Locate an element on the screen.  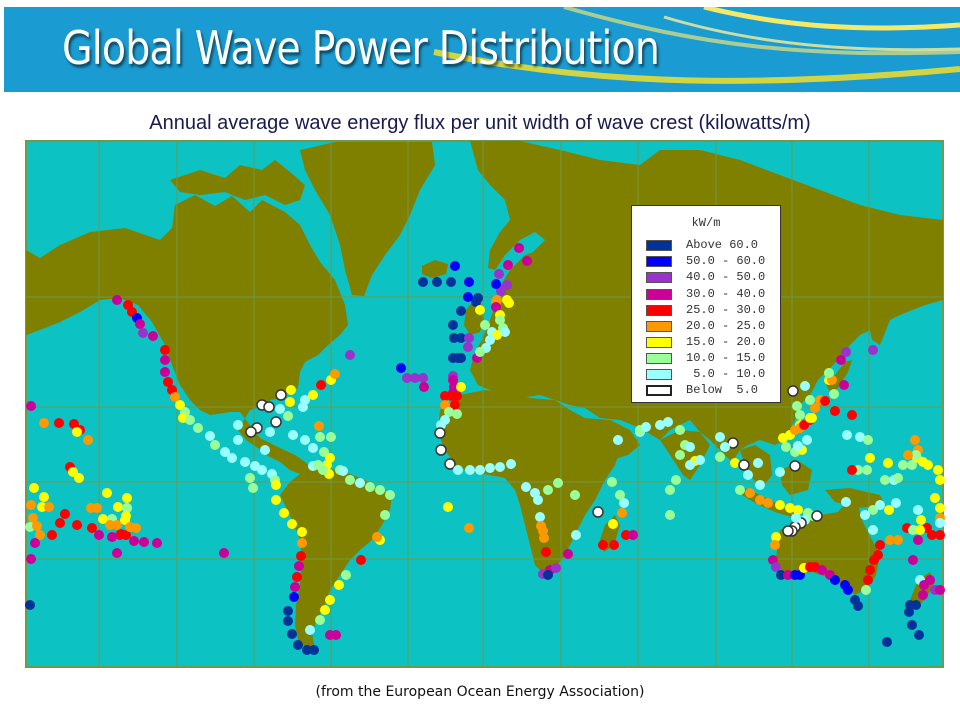
legend-item-5-10: 5.0 - 10.0 is located at coordinates (705, 374).